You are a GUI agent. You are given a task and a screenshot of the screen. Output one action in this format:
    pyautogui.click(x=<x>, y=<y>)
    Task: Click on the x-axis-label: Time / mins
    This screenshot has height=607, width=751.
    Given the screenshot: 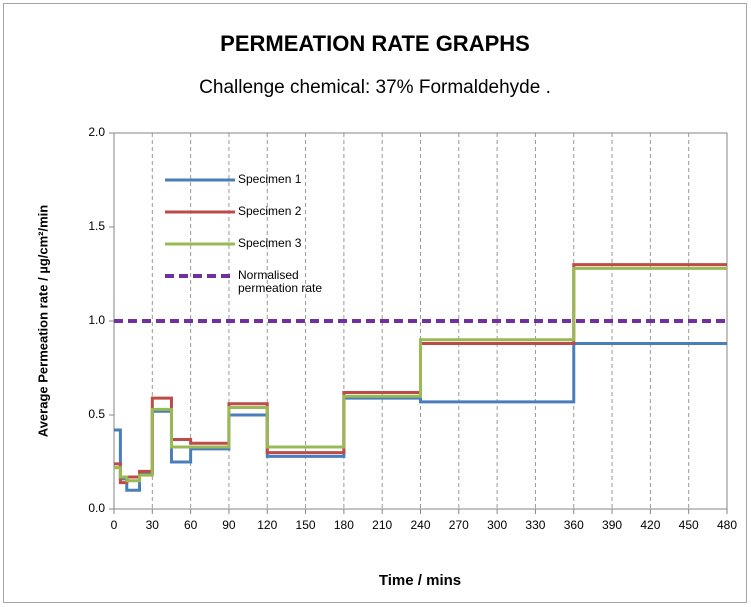 What is the action you would take?
    pyautogui.click(x=420, y=580)
    